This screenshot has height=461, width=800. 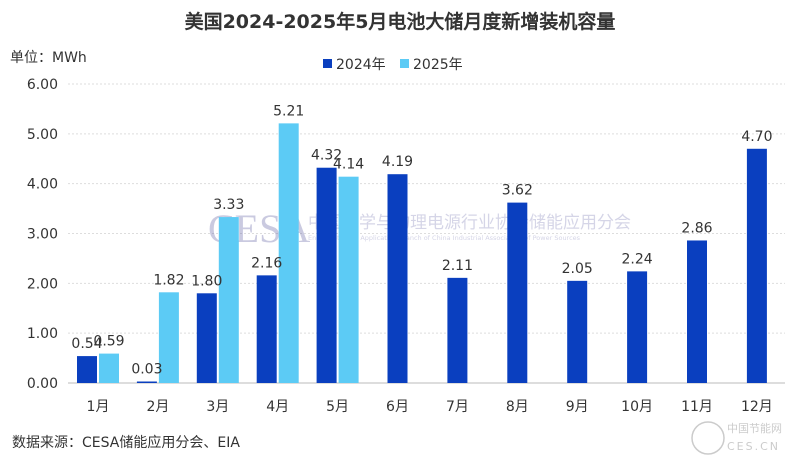 I want to click on data-label: 1.82, so click(x=168, y=280).